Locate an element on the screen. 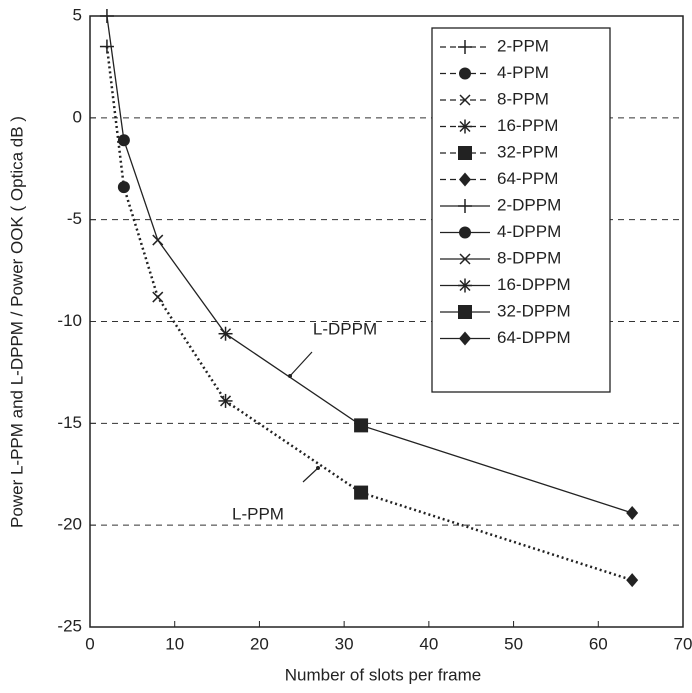  x-tick-label: 20 is located at coordinates (259, 643).